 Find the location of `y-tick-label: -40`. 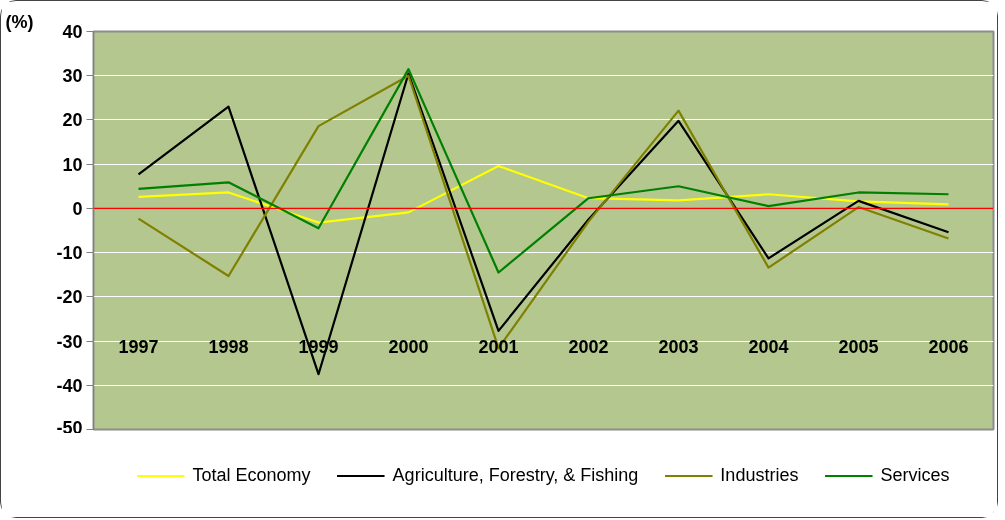

y-tick-label: -40 is located at coordinates (69, 385).